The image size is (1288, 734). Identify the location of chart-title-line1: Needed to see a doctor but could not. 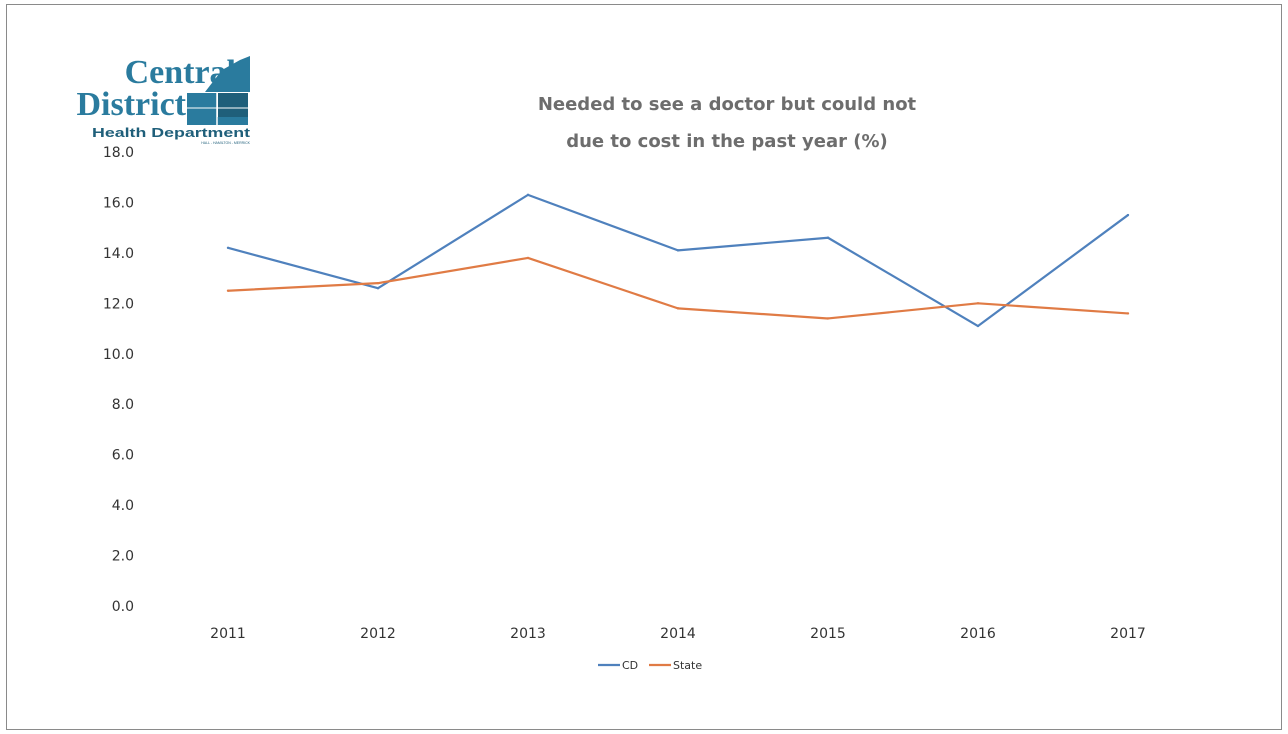
(727, 104).